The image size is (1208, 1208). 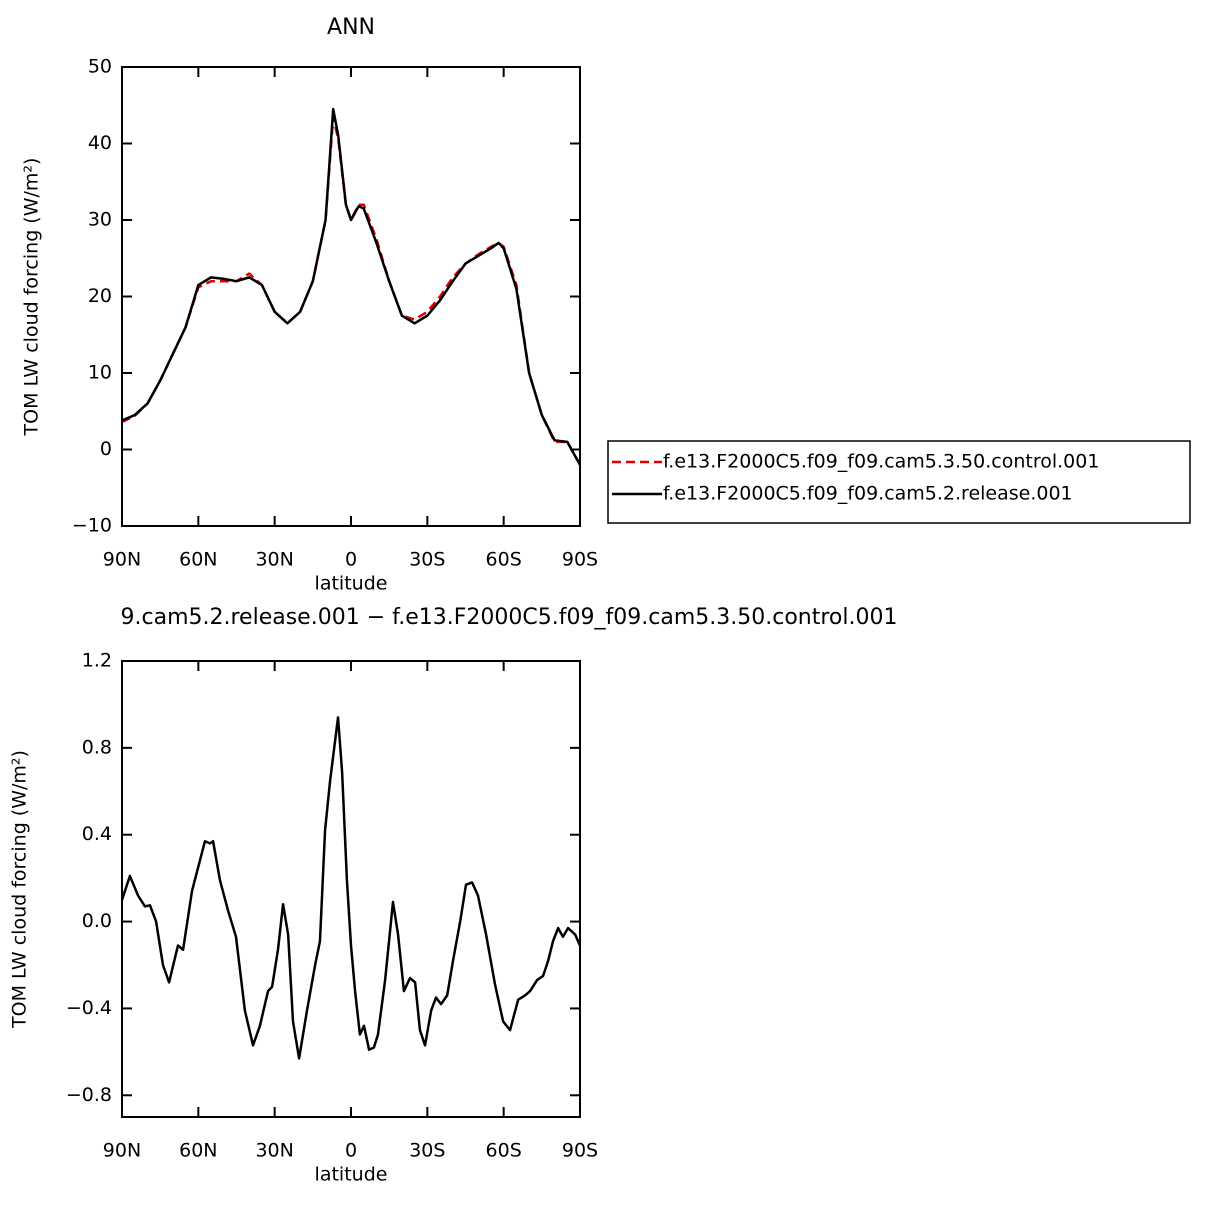 What do you see at coordinates (97, 661) in the screenshot?
I see `y-tick-label: 1.2` at bounding box center [97, 661].